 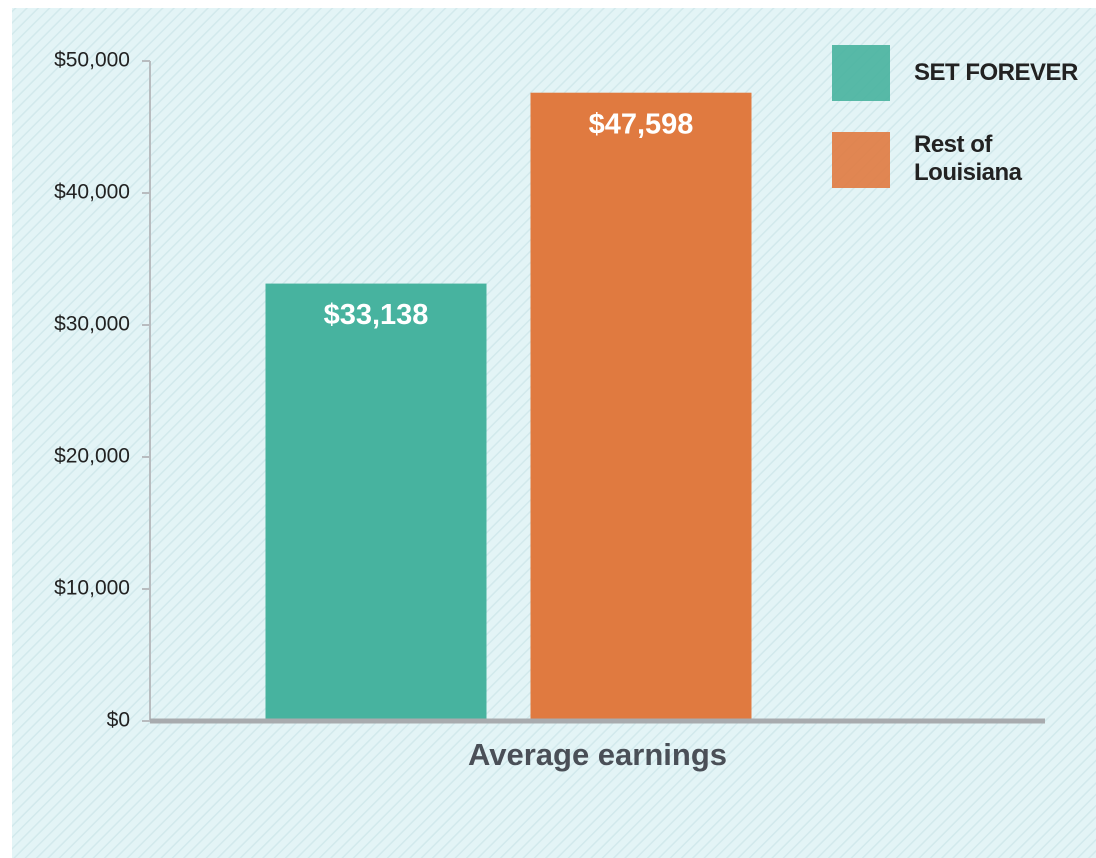 I want to click on y-tick-label: $40,000, so click(x=92, y=192).